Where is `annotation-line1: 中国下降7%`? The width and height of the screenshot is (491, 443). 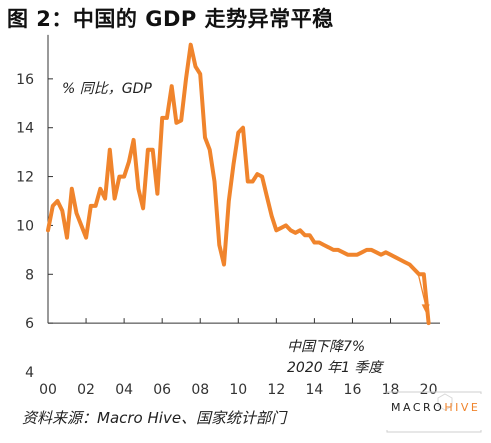 annotation-line1: 中国下降7% is located at coordinates (326, 347).